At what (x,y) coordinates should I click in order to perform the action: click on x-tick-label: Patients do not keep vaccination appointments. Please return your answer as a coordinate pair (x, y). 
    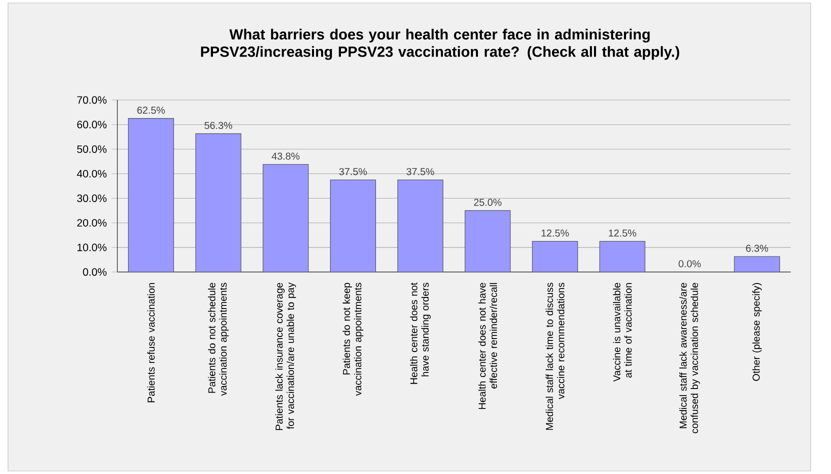
    Looking at the image, I should click on (353, 339).